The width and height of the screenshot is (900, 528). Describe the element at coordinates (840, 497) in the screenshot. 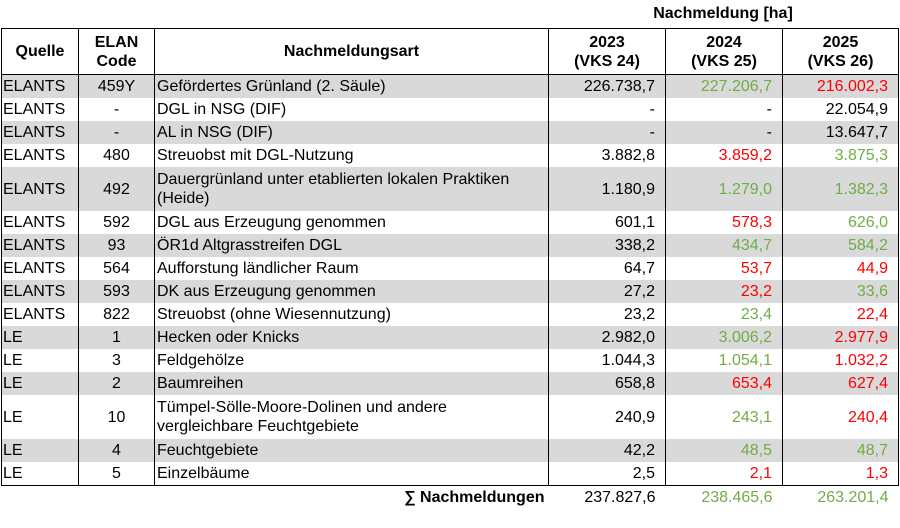

I see `sum-2025: 263.201,4` at that location.